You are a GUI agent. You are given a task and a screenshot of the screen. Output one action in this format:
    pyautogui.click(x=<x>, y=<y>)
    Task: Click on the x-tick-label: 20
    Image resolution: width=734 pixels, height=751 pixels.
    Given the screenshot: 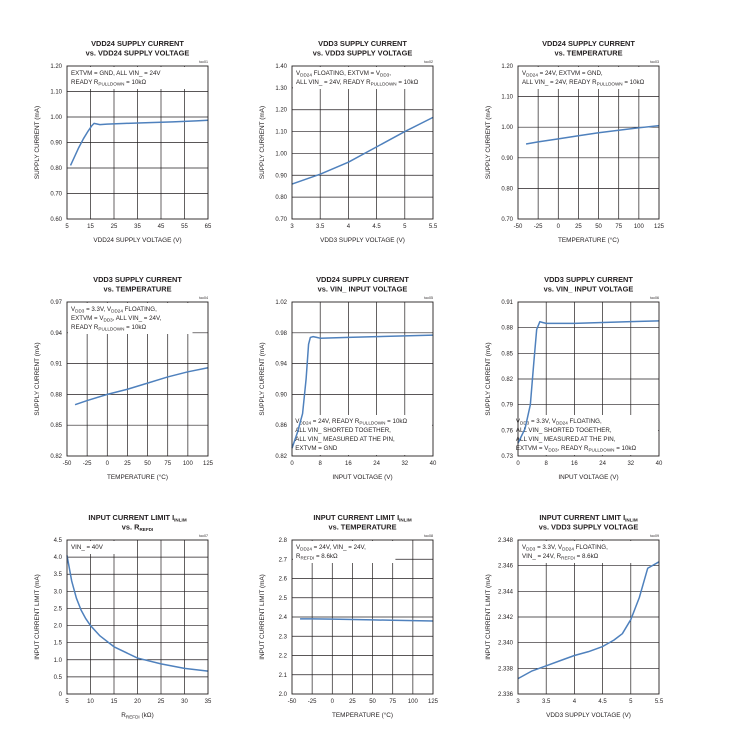 What is the action you would take?
    pyautogui.click(x=137, y=702)
    